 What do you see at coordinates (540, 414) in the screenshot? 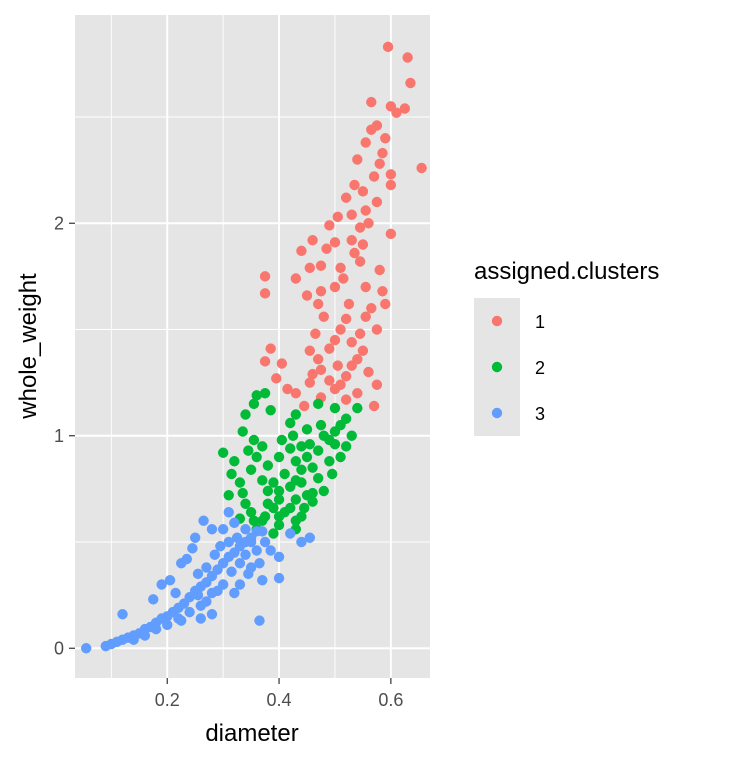
I see `legend-label-3: 3` at bounding box center [540, 414].